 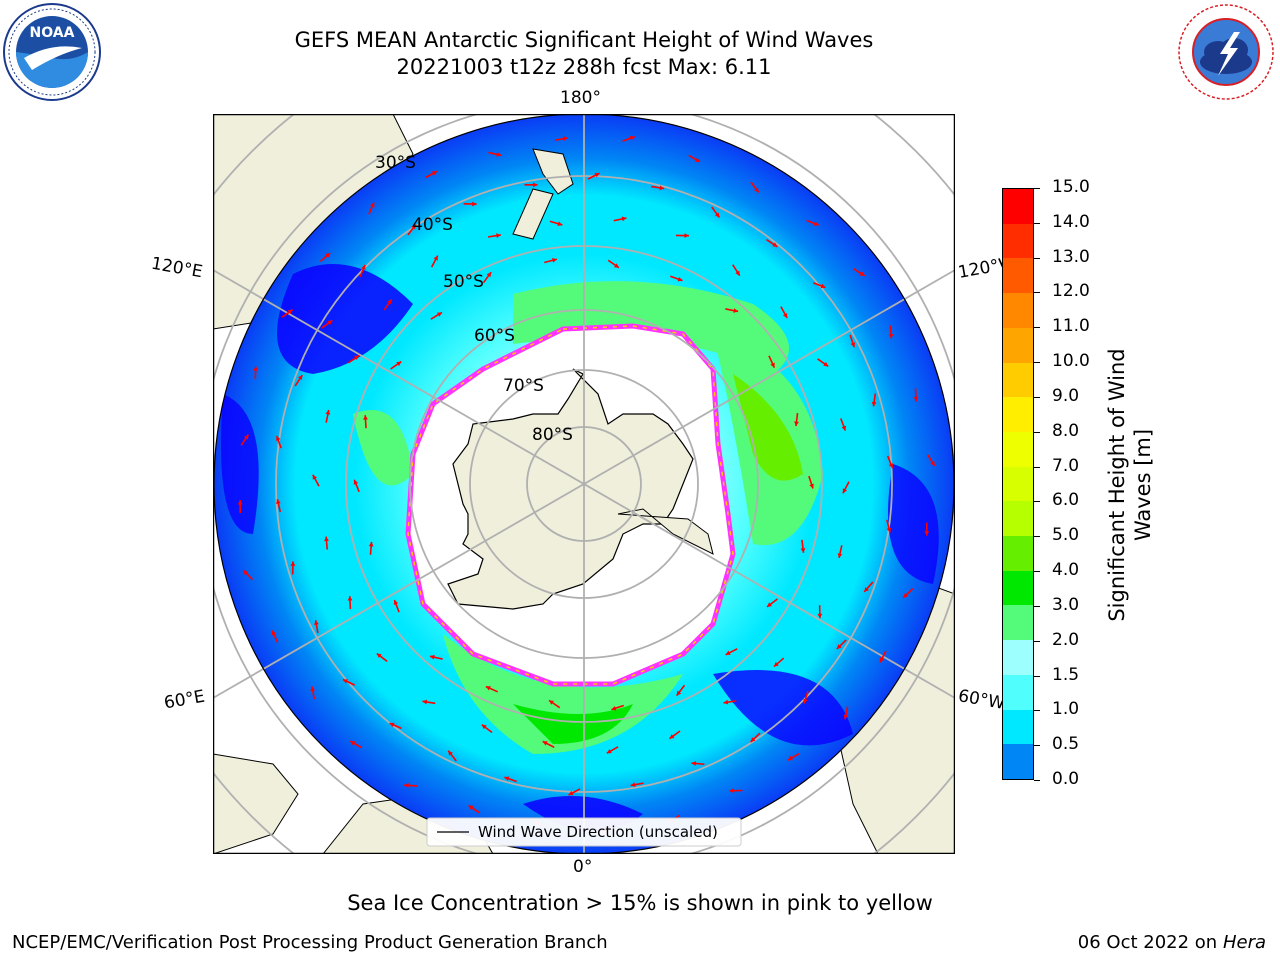 What do you see at coordinates (256, 803) in the screenshot?
I see `madagascar-land` at bounding box center [256, 803].